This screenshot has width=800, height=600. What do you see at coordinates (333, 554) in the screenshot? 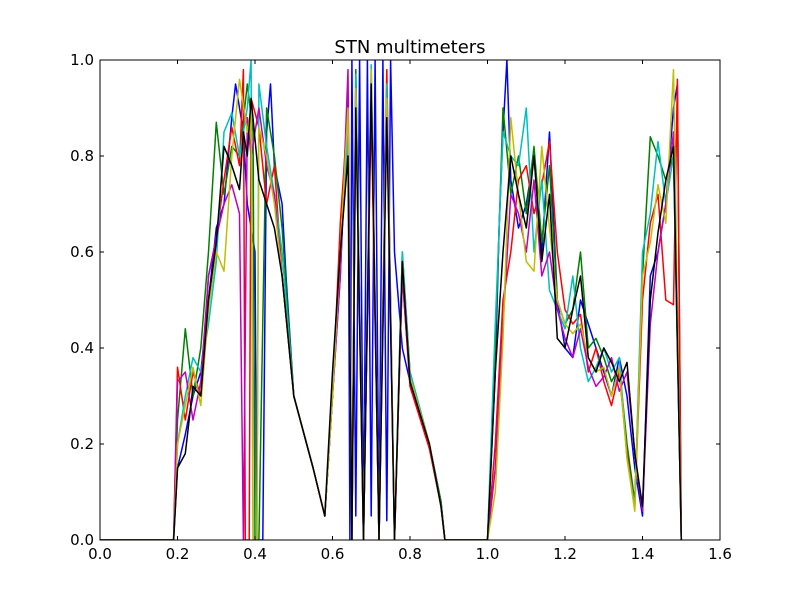
I see `x-tick-label: 0.6` at bounding box center [333, 554].